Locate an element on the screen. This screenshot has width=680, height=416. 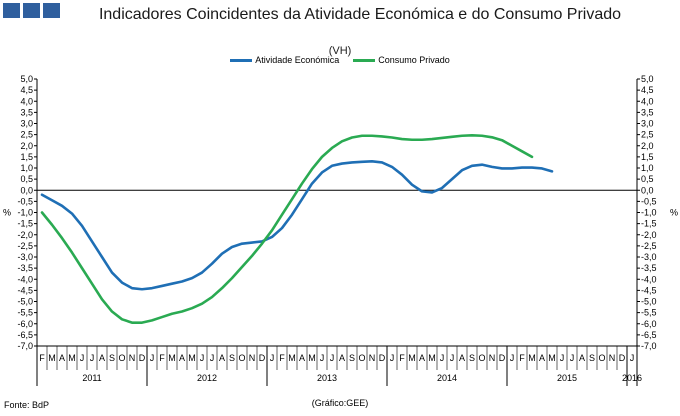
y-tick-label-left: 4,0 is located at coordinates (26, 101).